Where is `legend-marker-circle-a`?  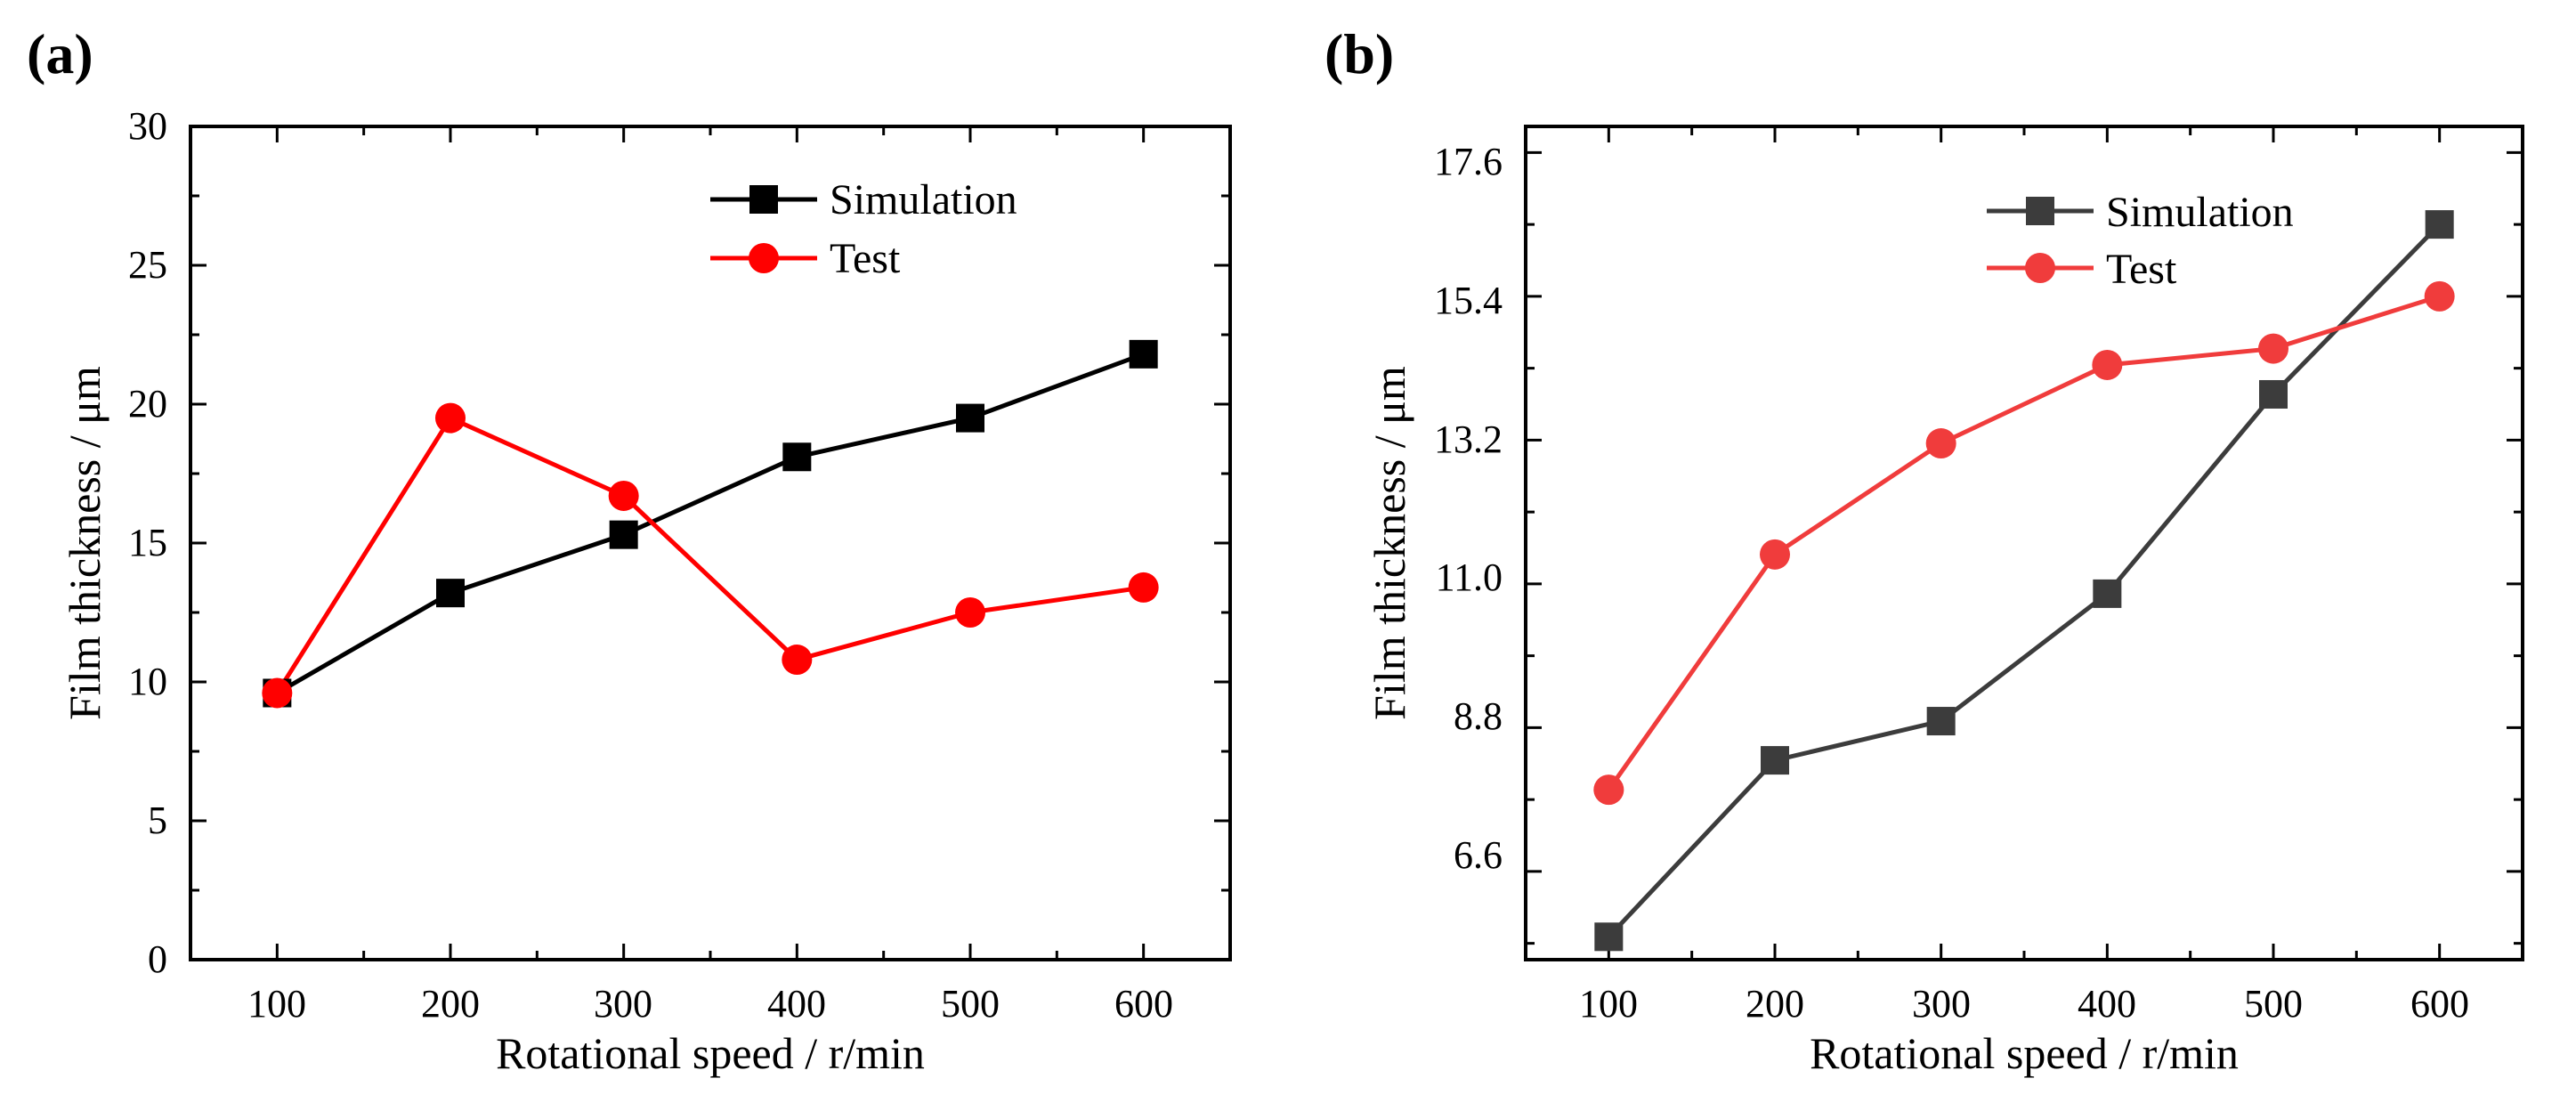
legend-marker-circle-a is located at coordinates (764, 258).